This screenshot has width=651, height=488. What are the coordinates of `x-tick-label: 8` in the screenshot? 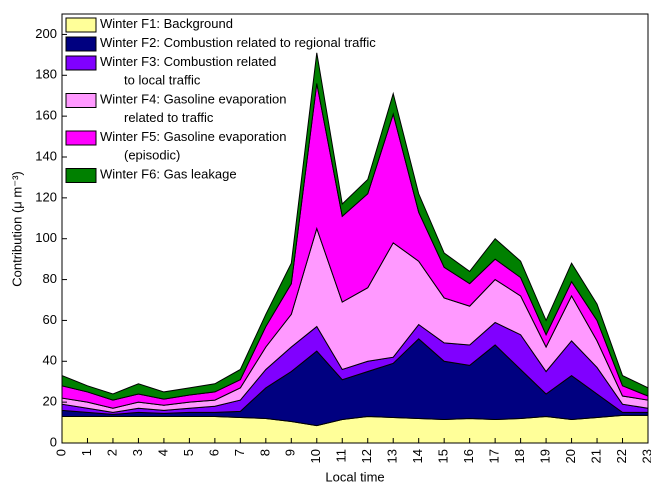 It's located at (264, 452).